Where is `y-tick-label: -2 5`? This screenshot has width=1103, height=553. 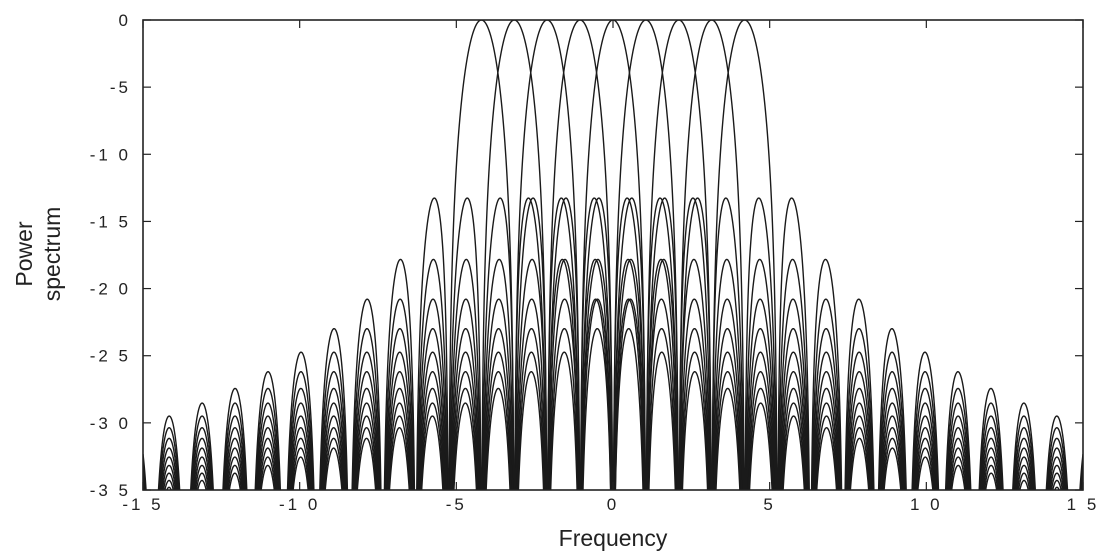
y-tick-label: -2 5 is located at coordinates (110, 356).